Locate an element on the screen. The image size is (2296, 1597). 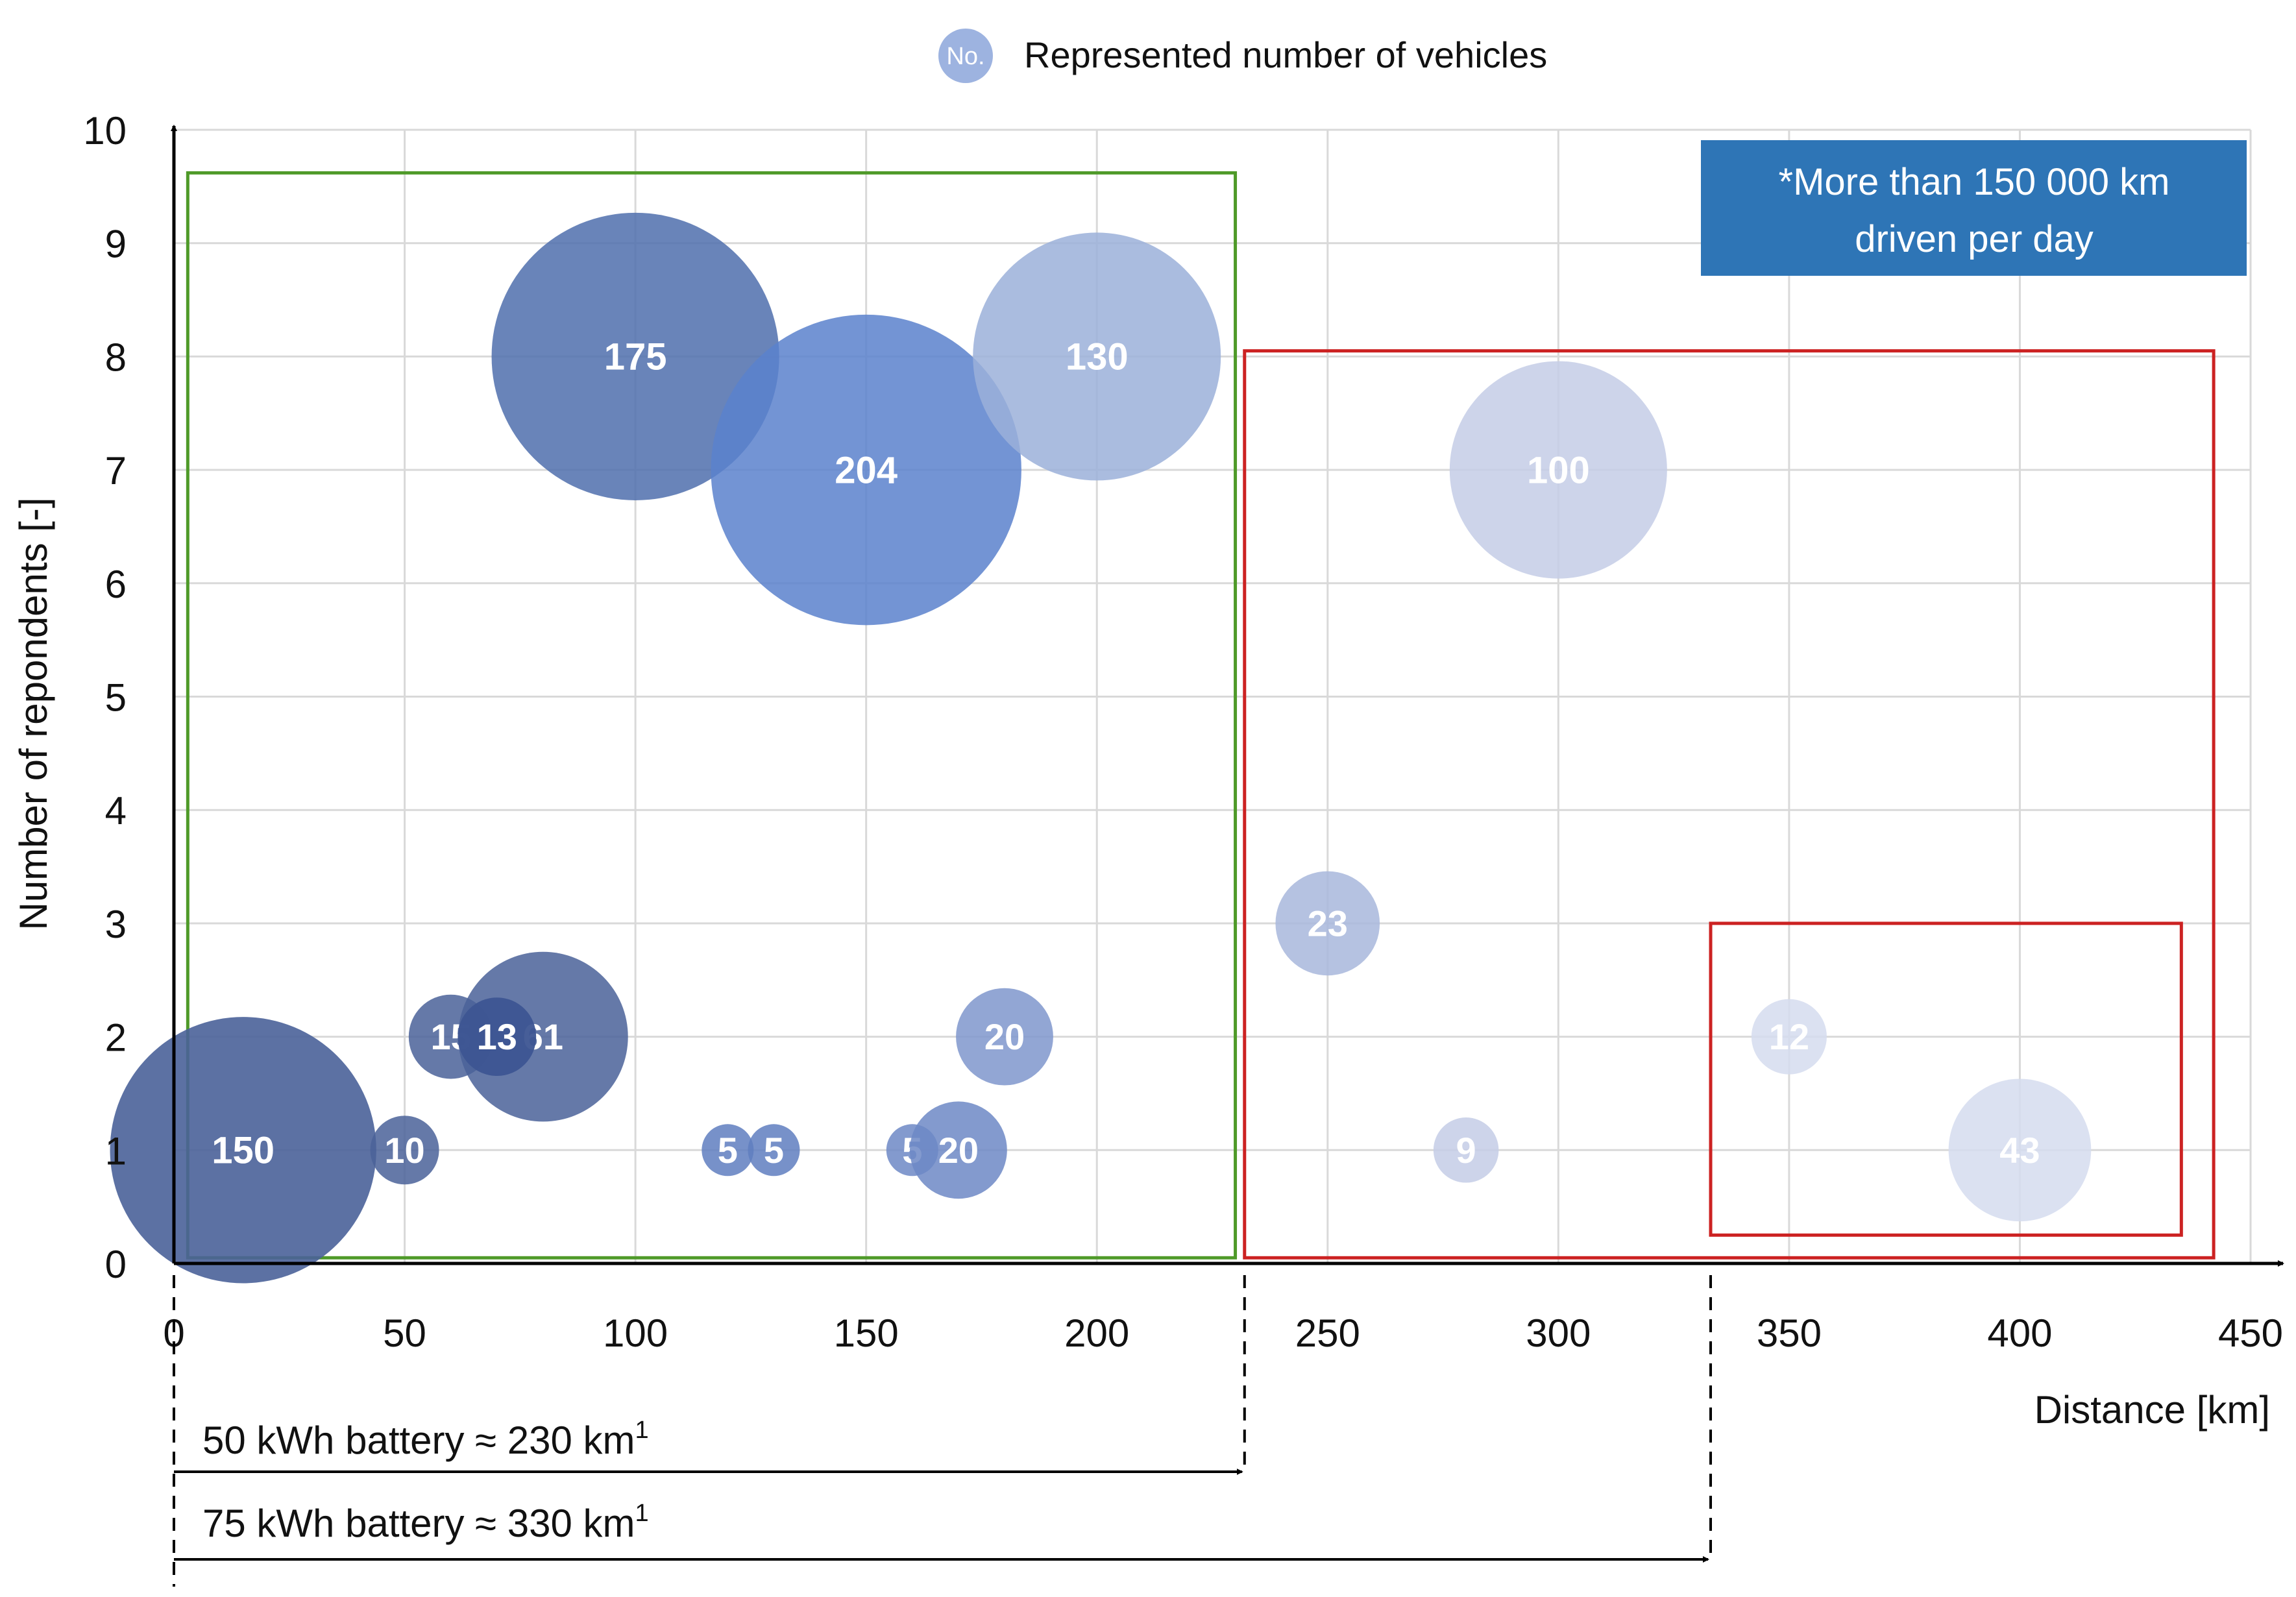
annotation-50kwh: 50 kWh battery ≈ 230 km1 is located at coordinates (425, 1439).